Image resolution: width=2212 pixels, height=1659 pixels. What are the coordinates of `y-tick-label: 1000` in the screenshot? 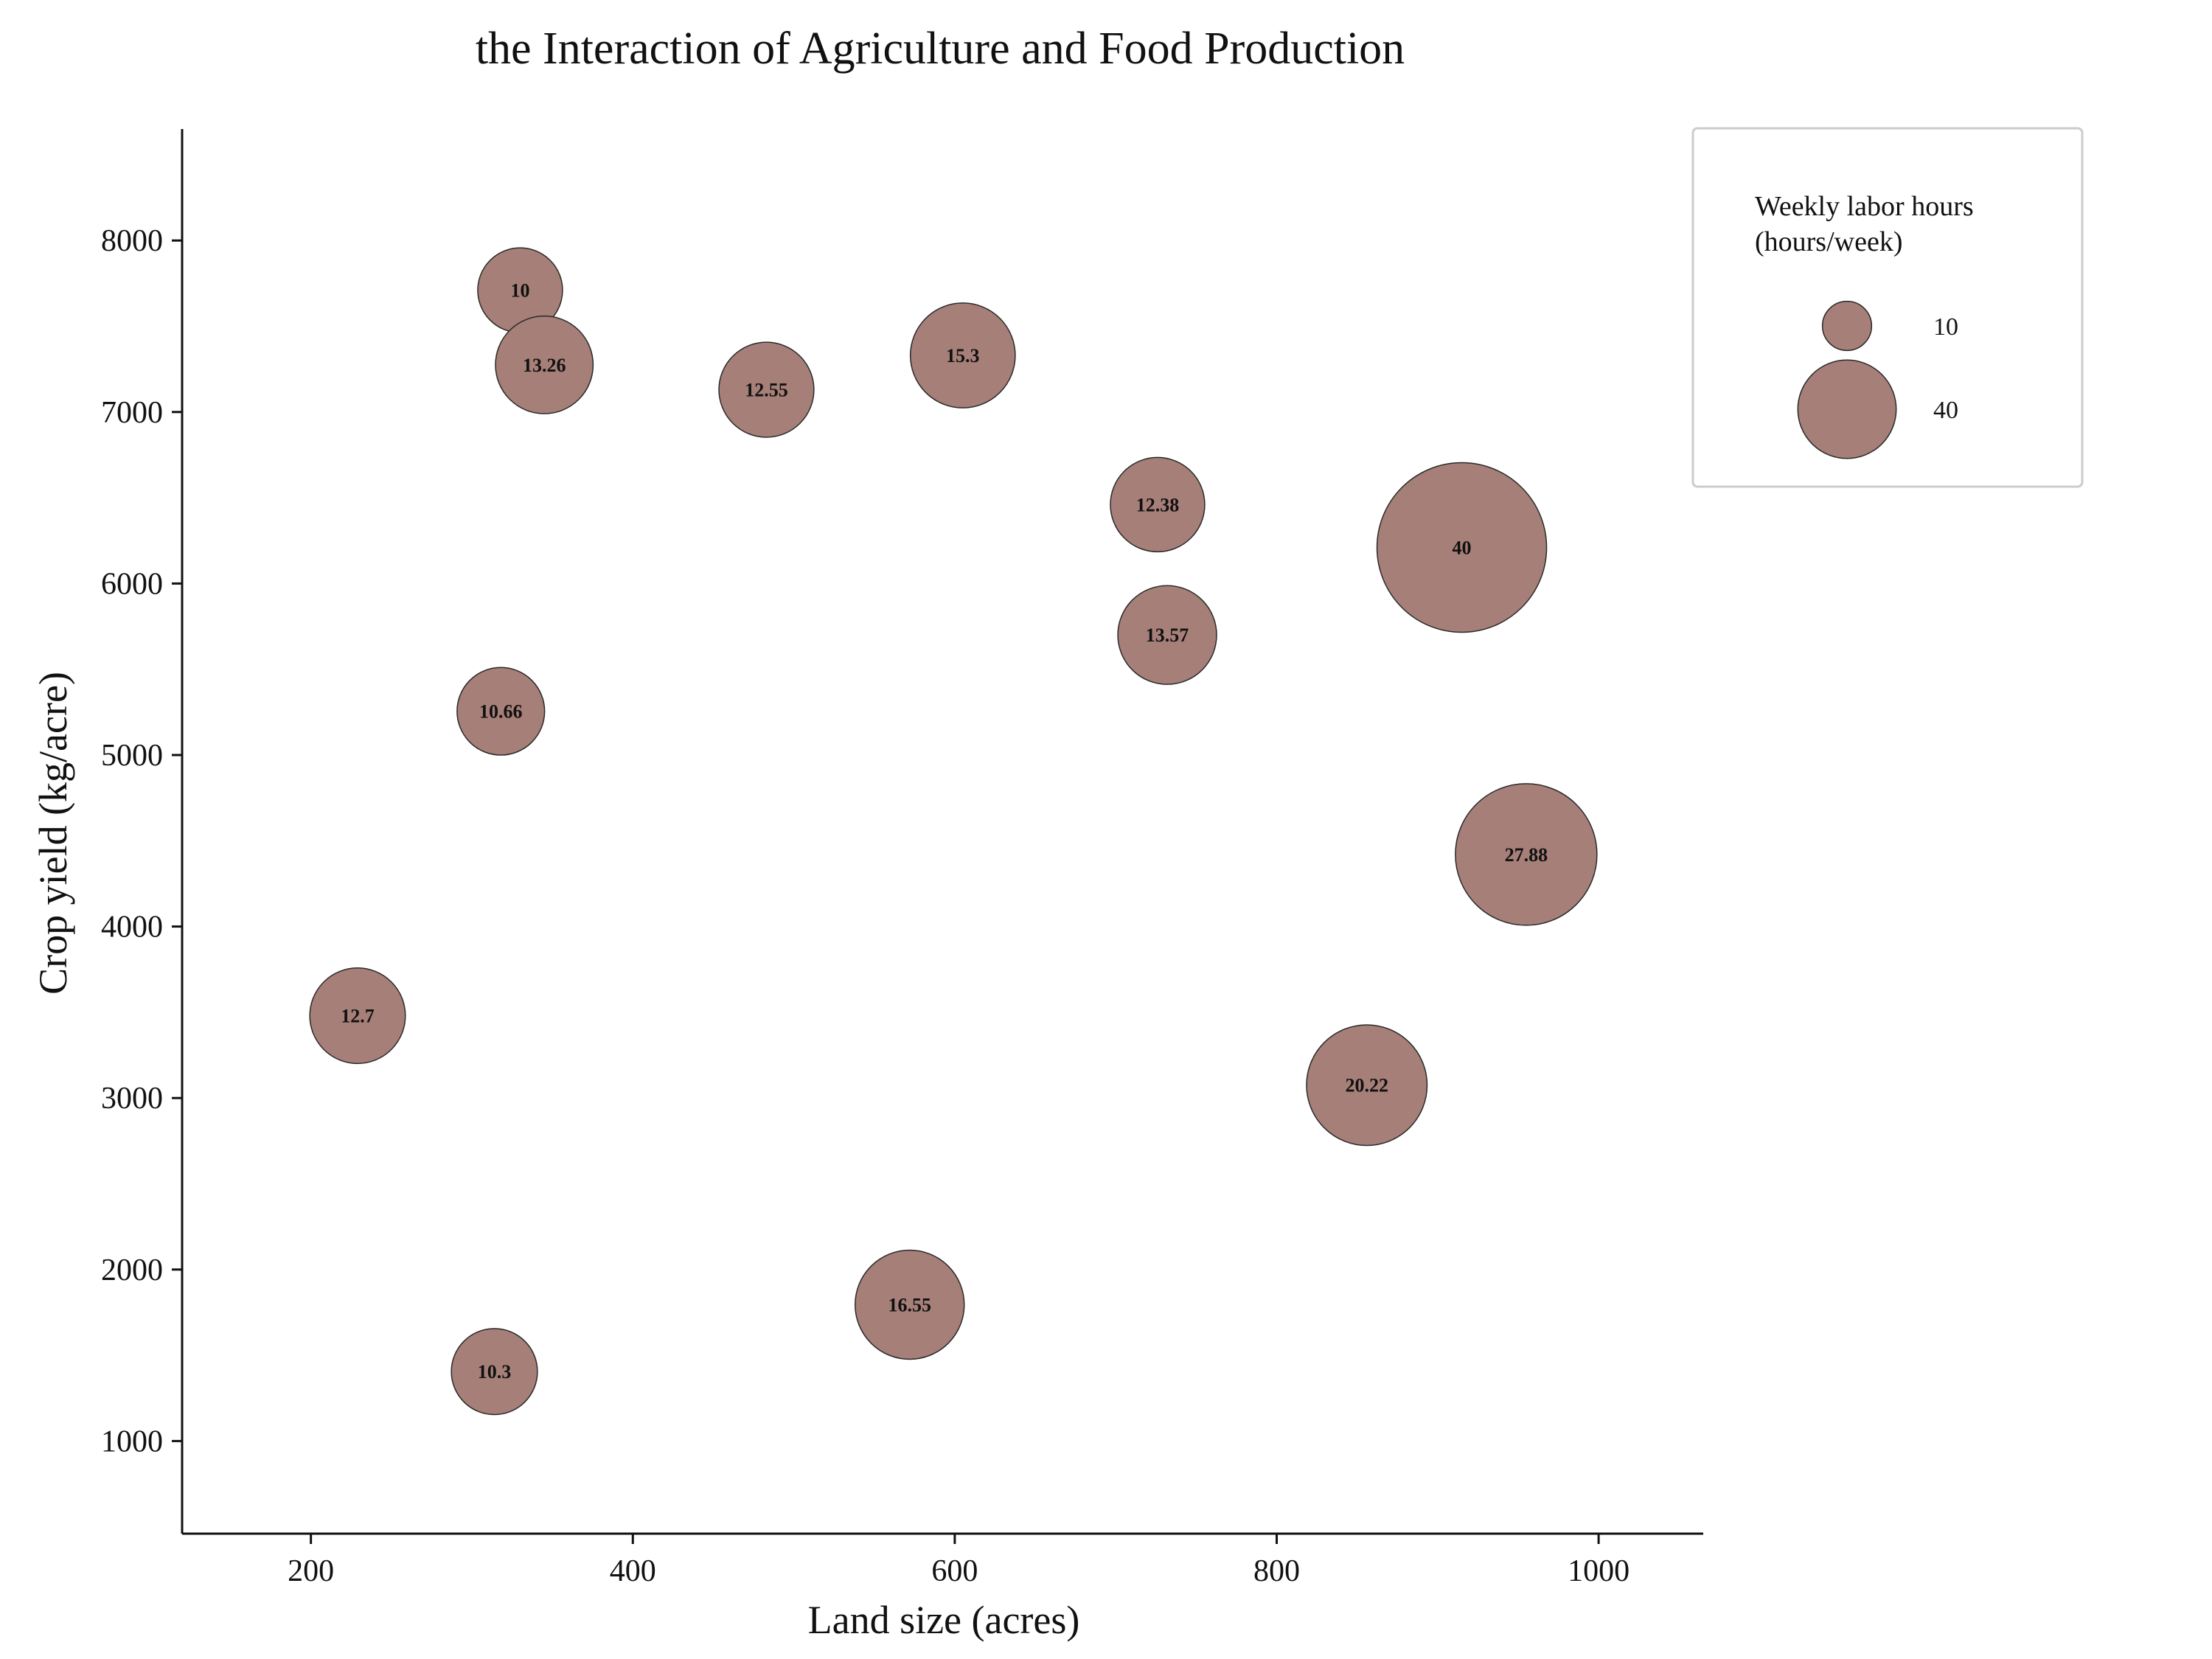 It's located at (132, 1441).